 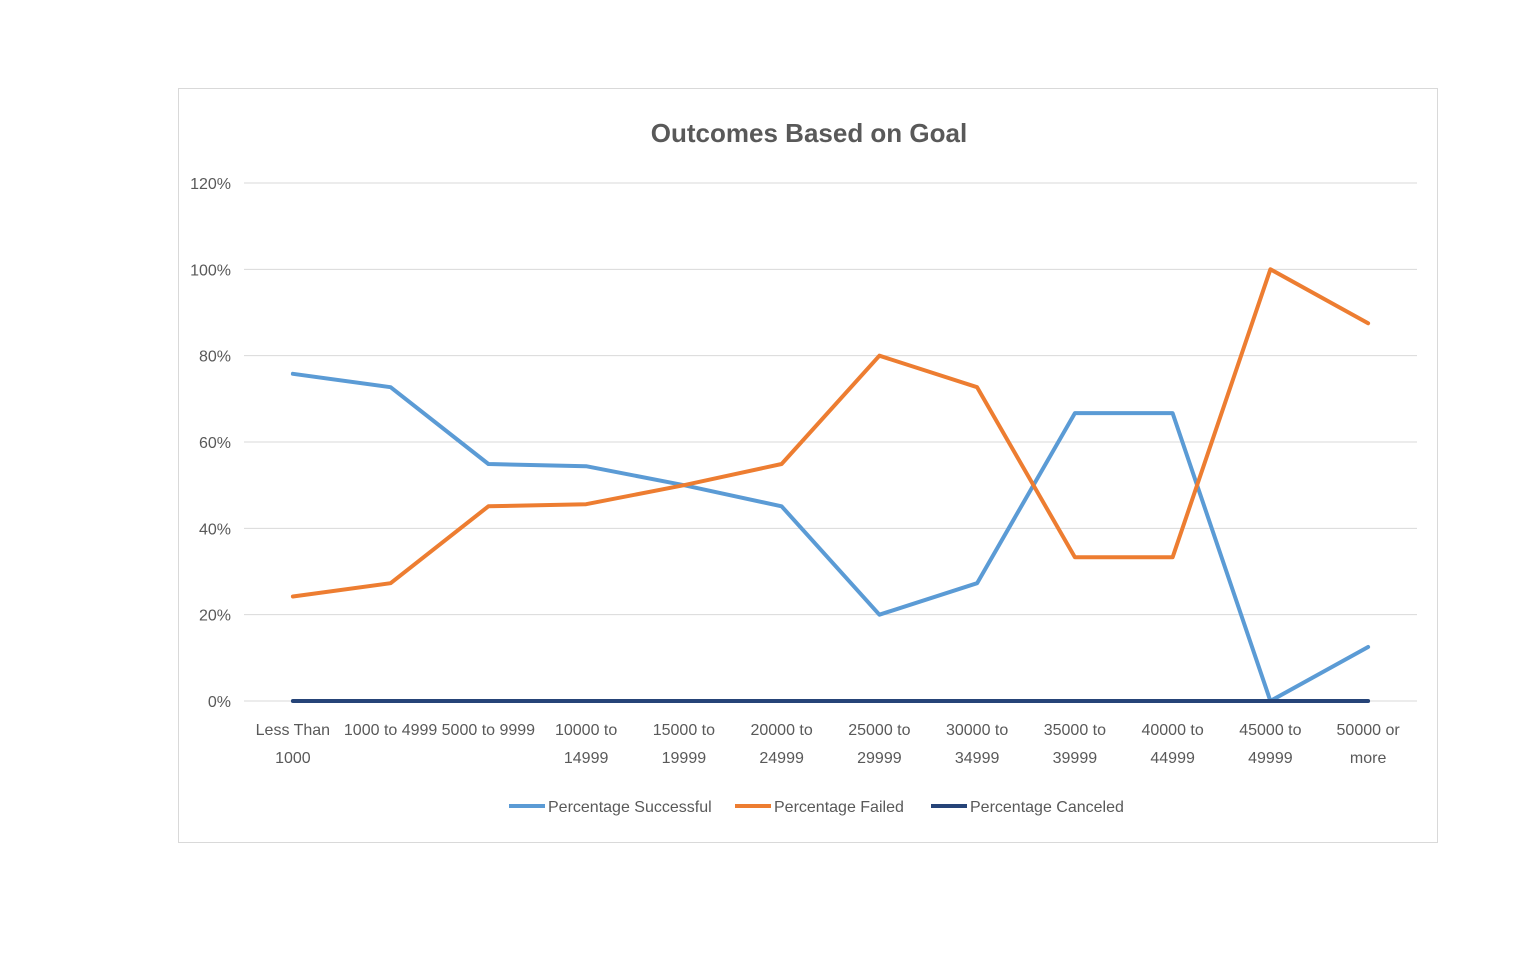 What do you see at coordinates (684, 744) in the screenshot?
I see `x-tick-label: 15000 to 19999` at bounding box center [684, 744].